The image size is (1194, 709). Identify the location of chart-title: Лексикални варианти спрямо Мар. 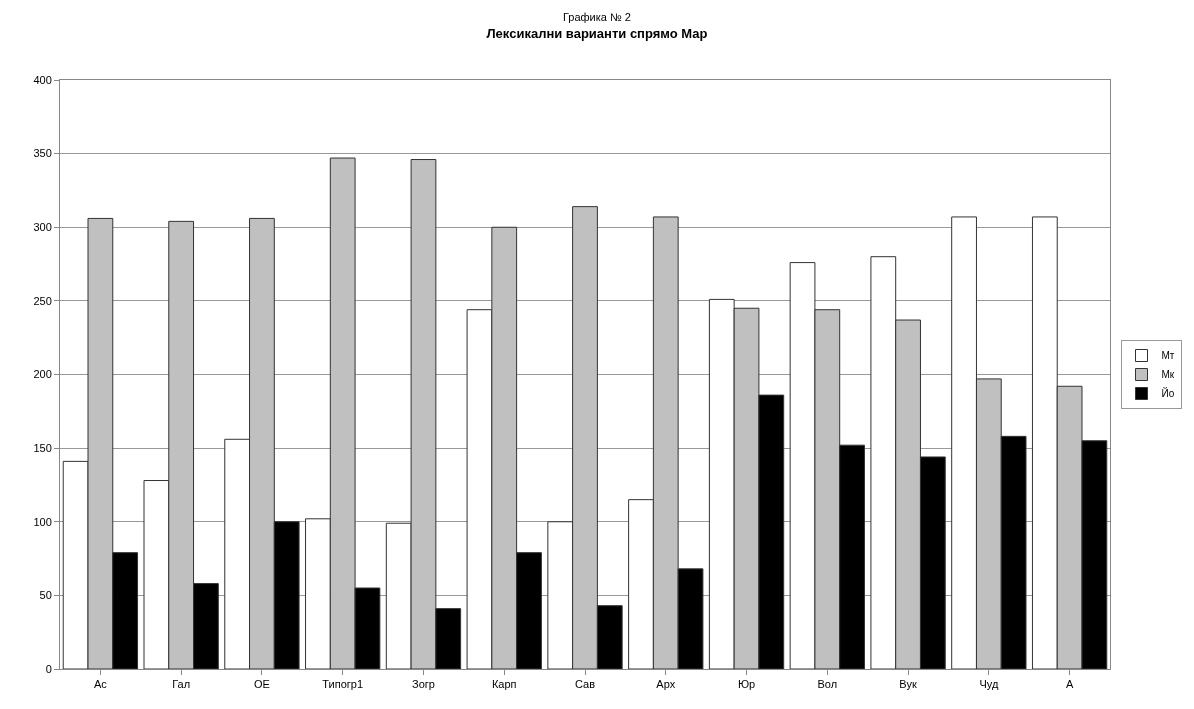
(597, 34).